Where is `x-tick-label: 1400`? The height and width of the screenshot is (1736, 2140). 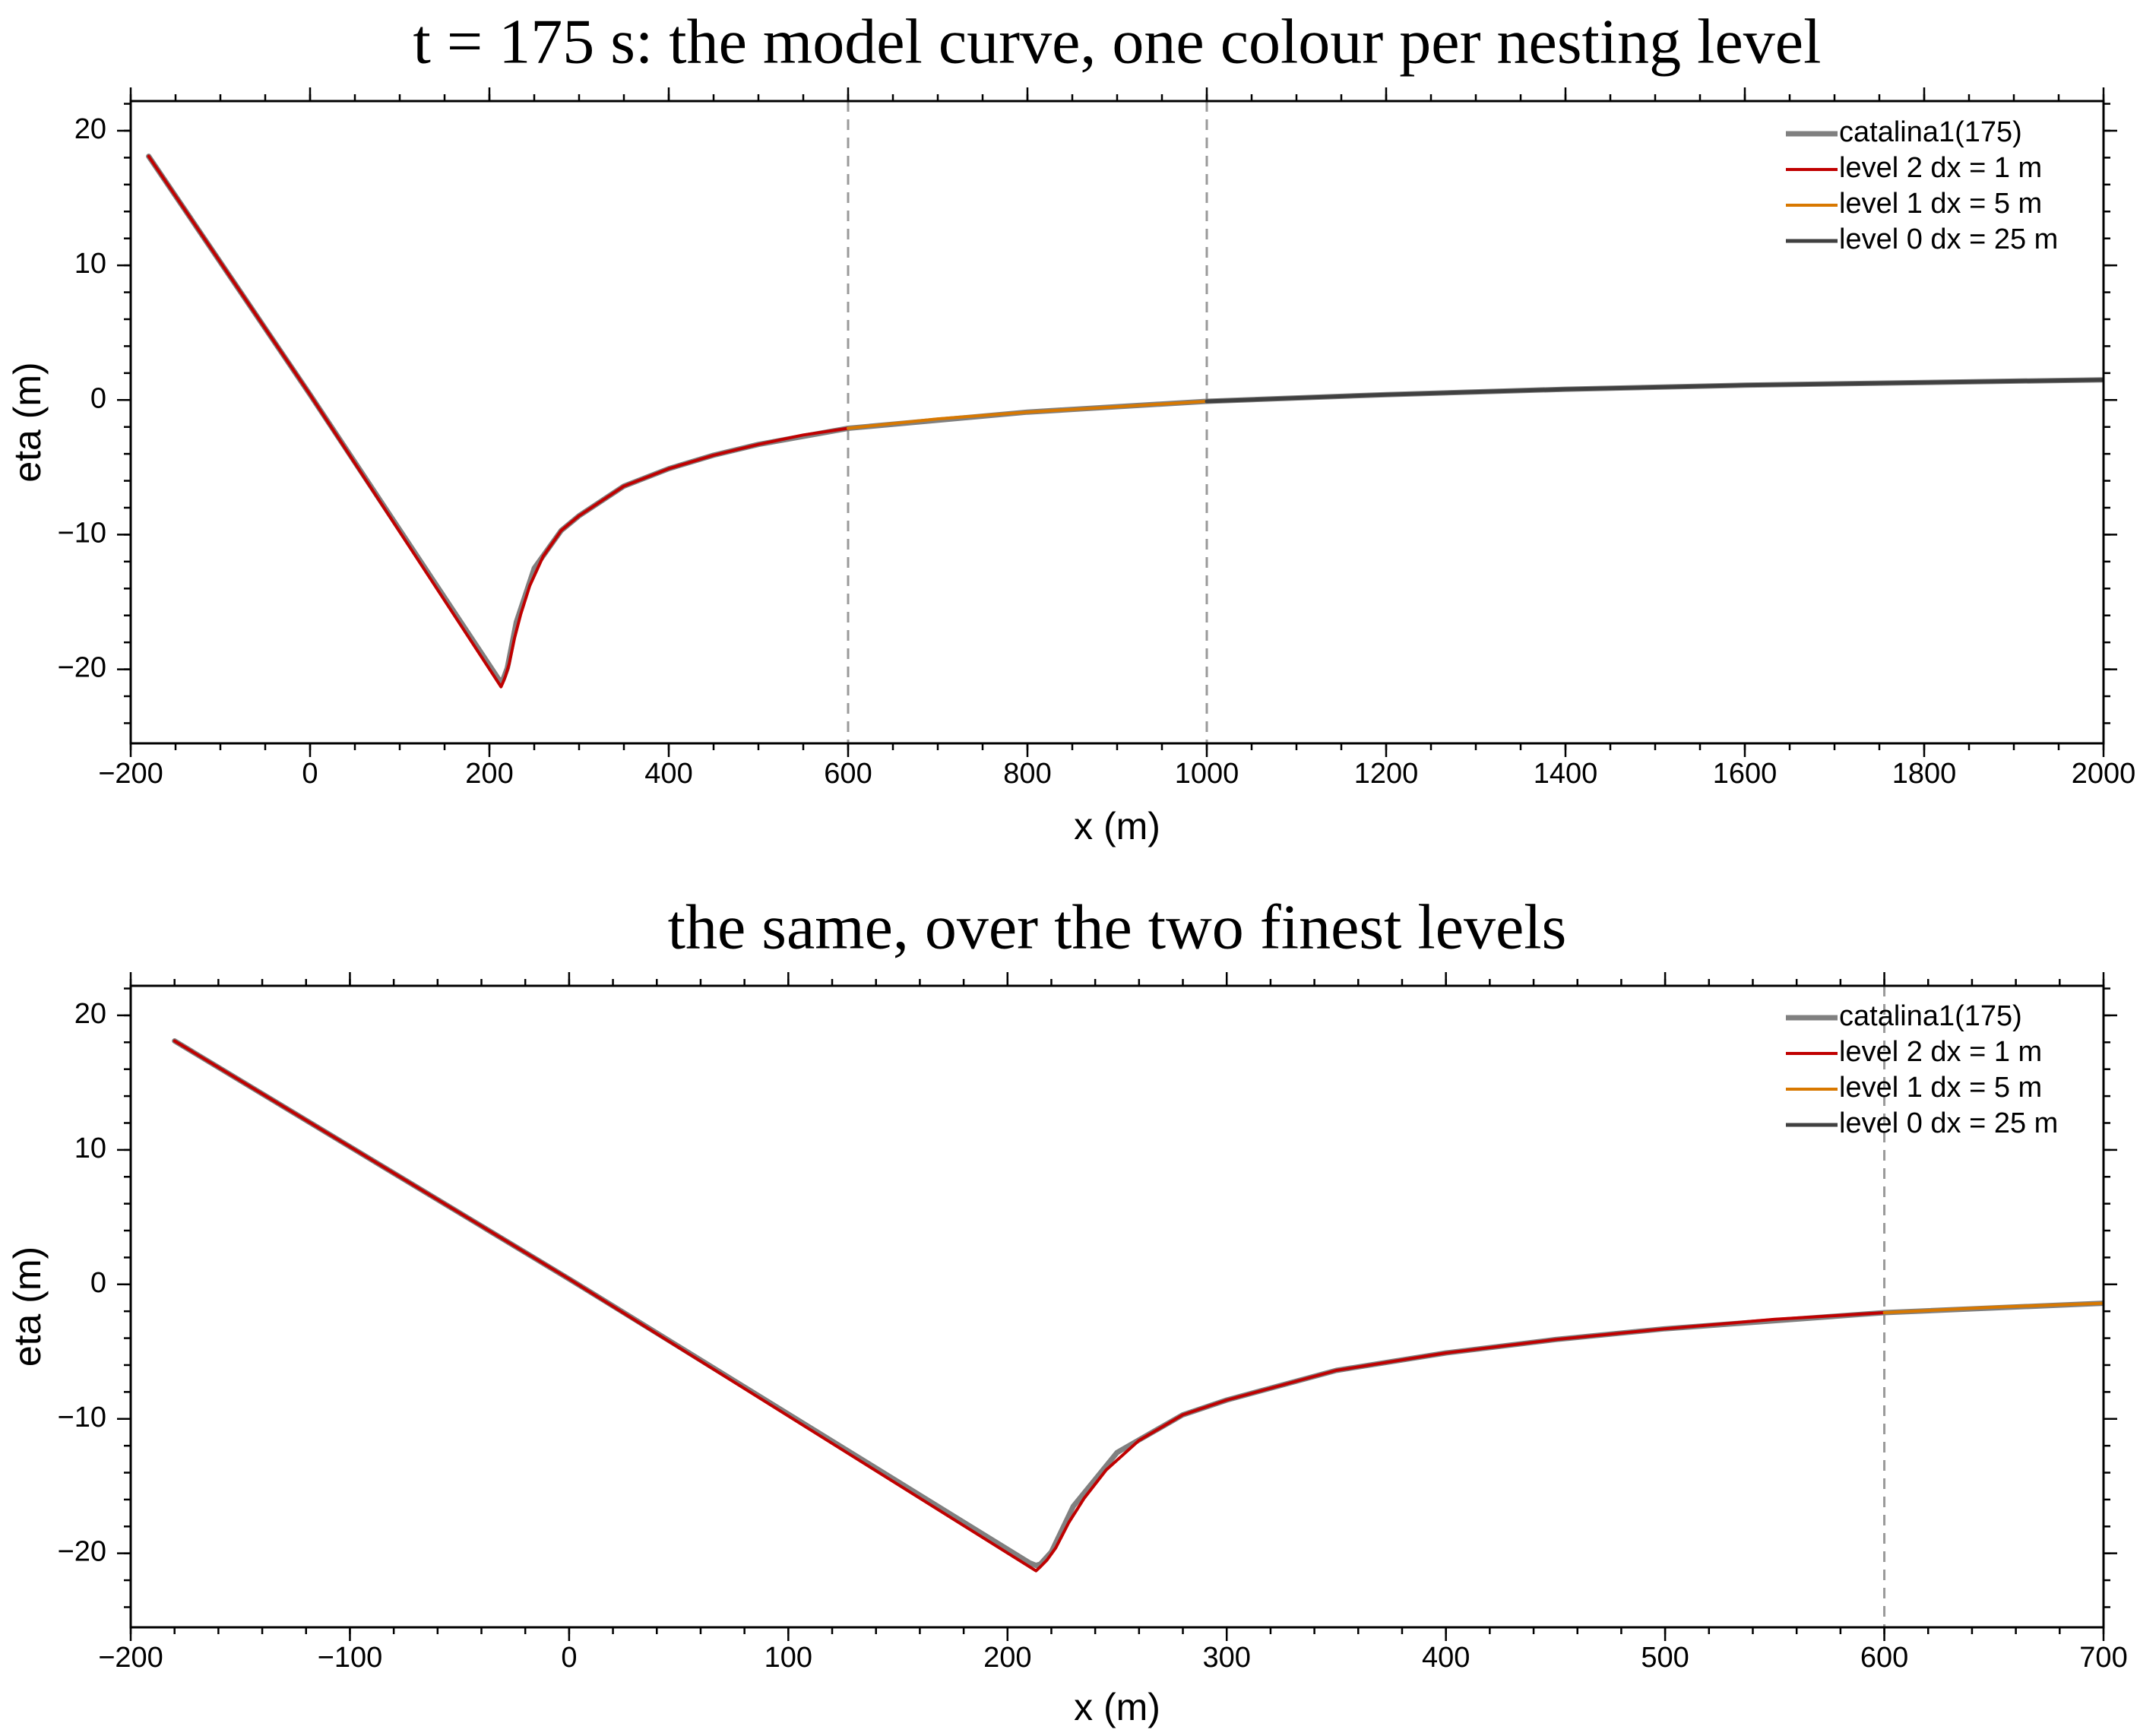
x-tick-label: 1400 is located at coordinates (1566, 774).